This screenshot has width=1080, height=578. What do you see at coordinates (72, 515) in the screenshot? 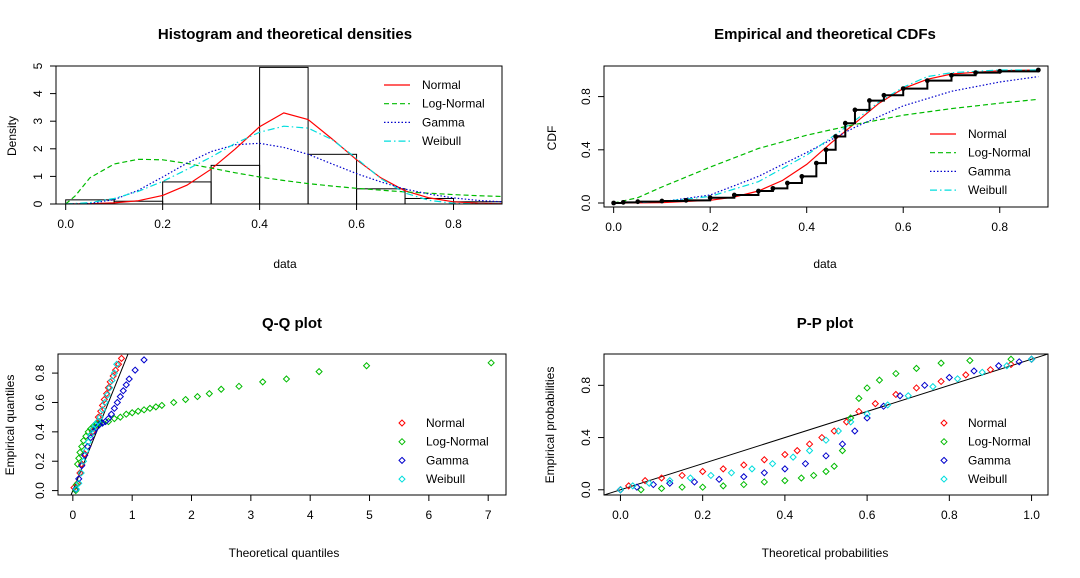
I see `x-tick-label: 0` at bounding box center [72, 515].